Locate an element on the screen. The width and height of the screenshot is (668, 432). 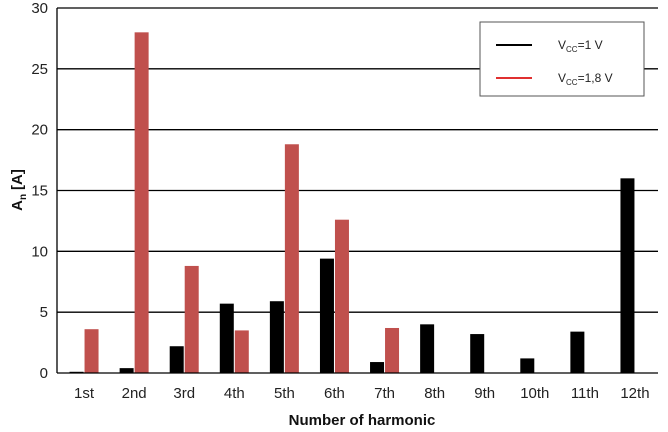
y-tick-labels: 0 5 10 15 20 25 30 is located at coordinates (39, 191).